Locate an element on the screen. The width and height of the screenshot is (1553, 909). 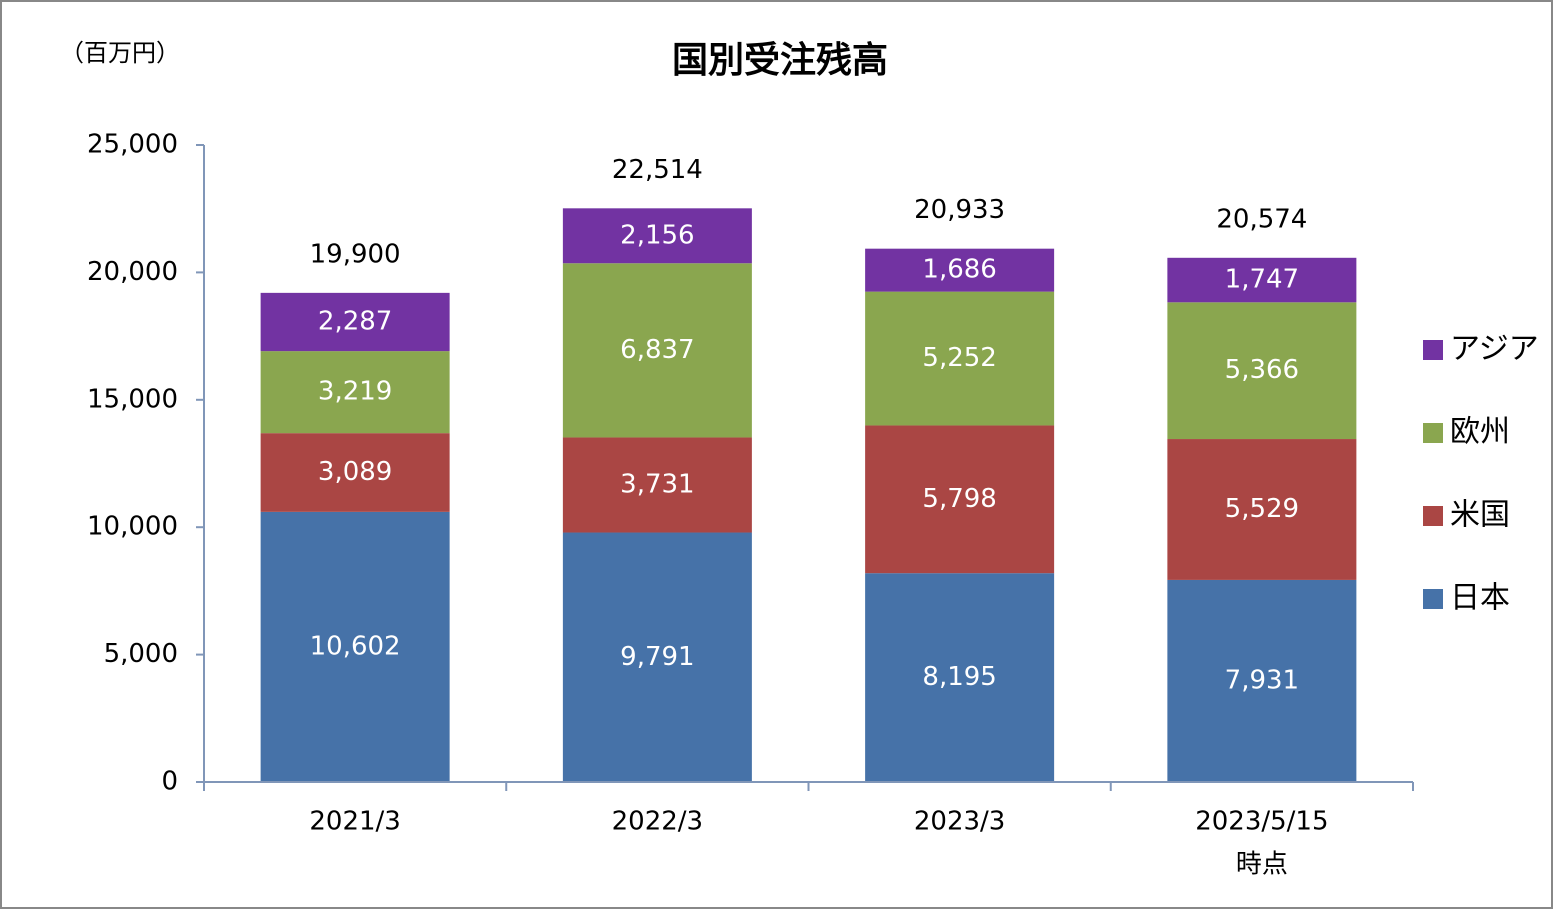
value-label: 6,837 is located at coordinates (657, 350).